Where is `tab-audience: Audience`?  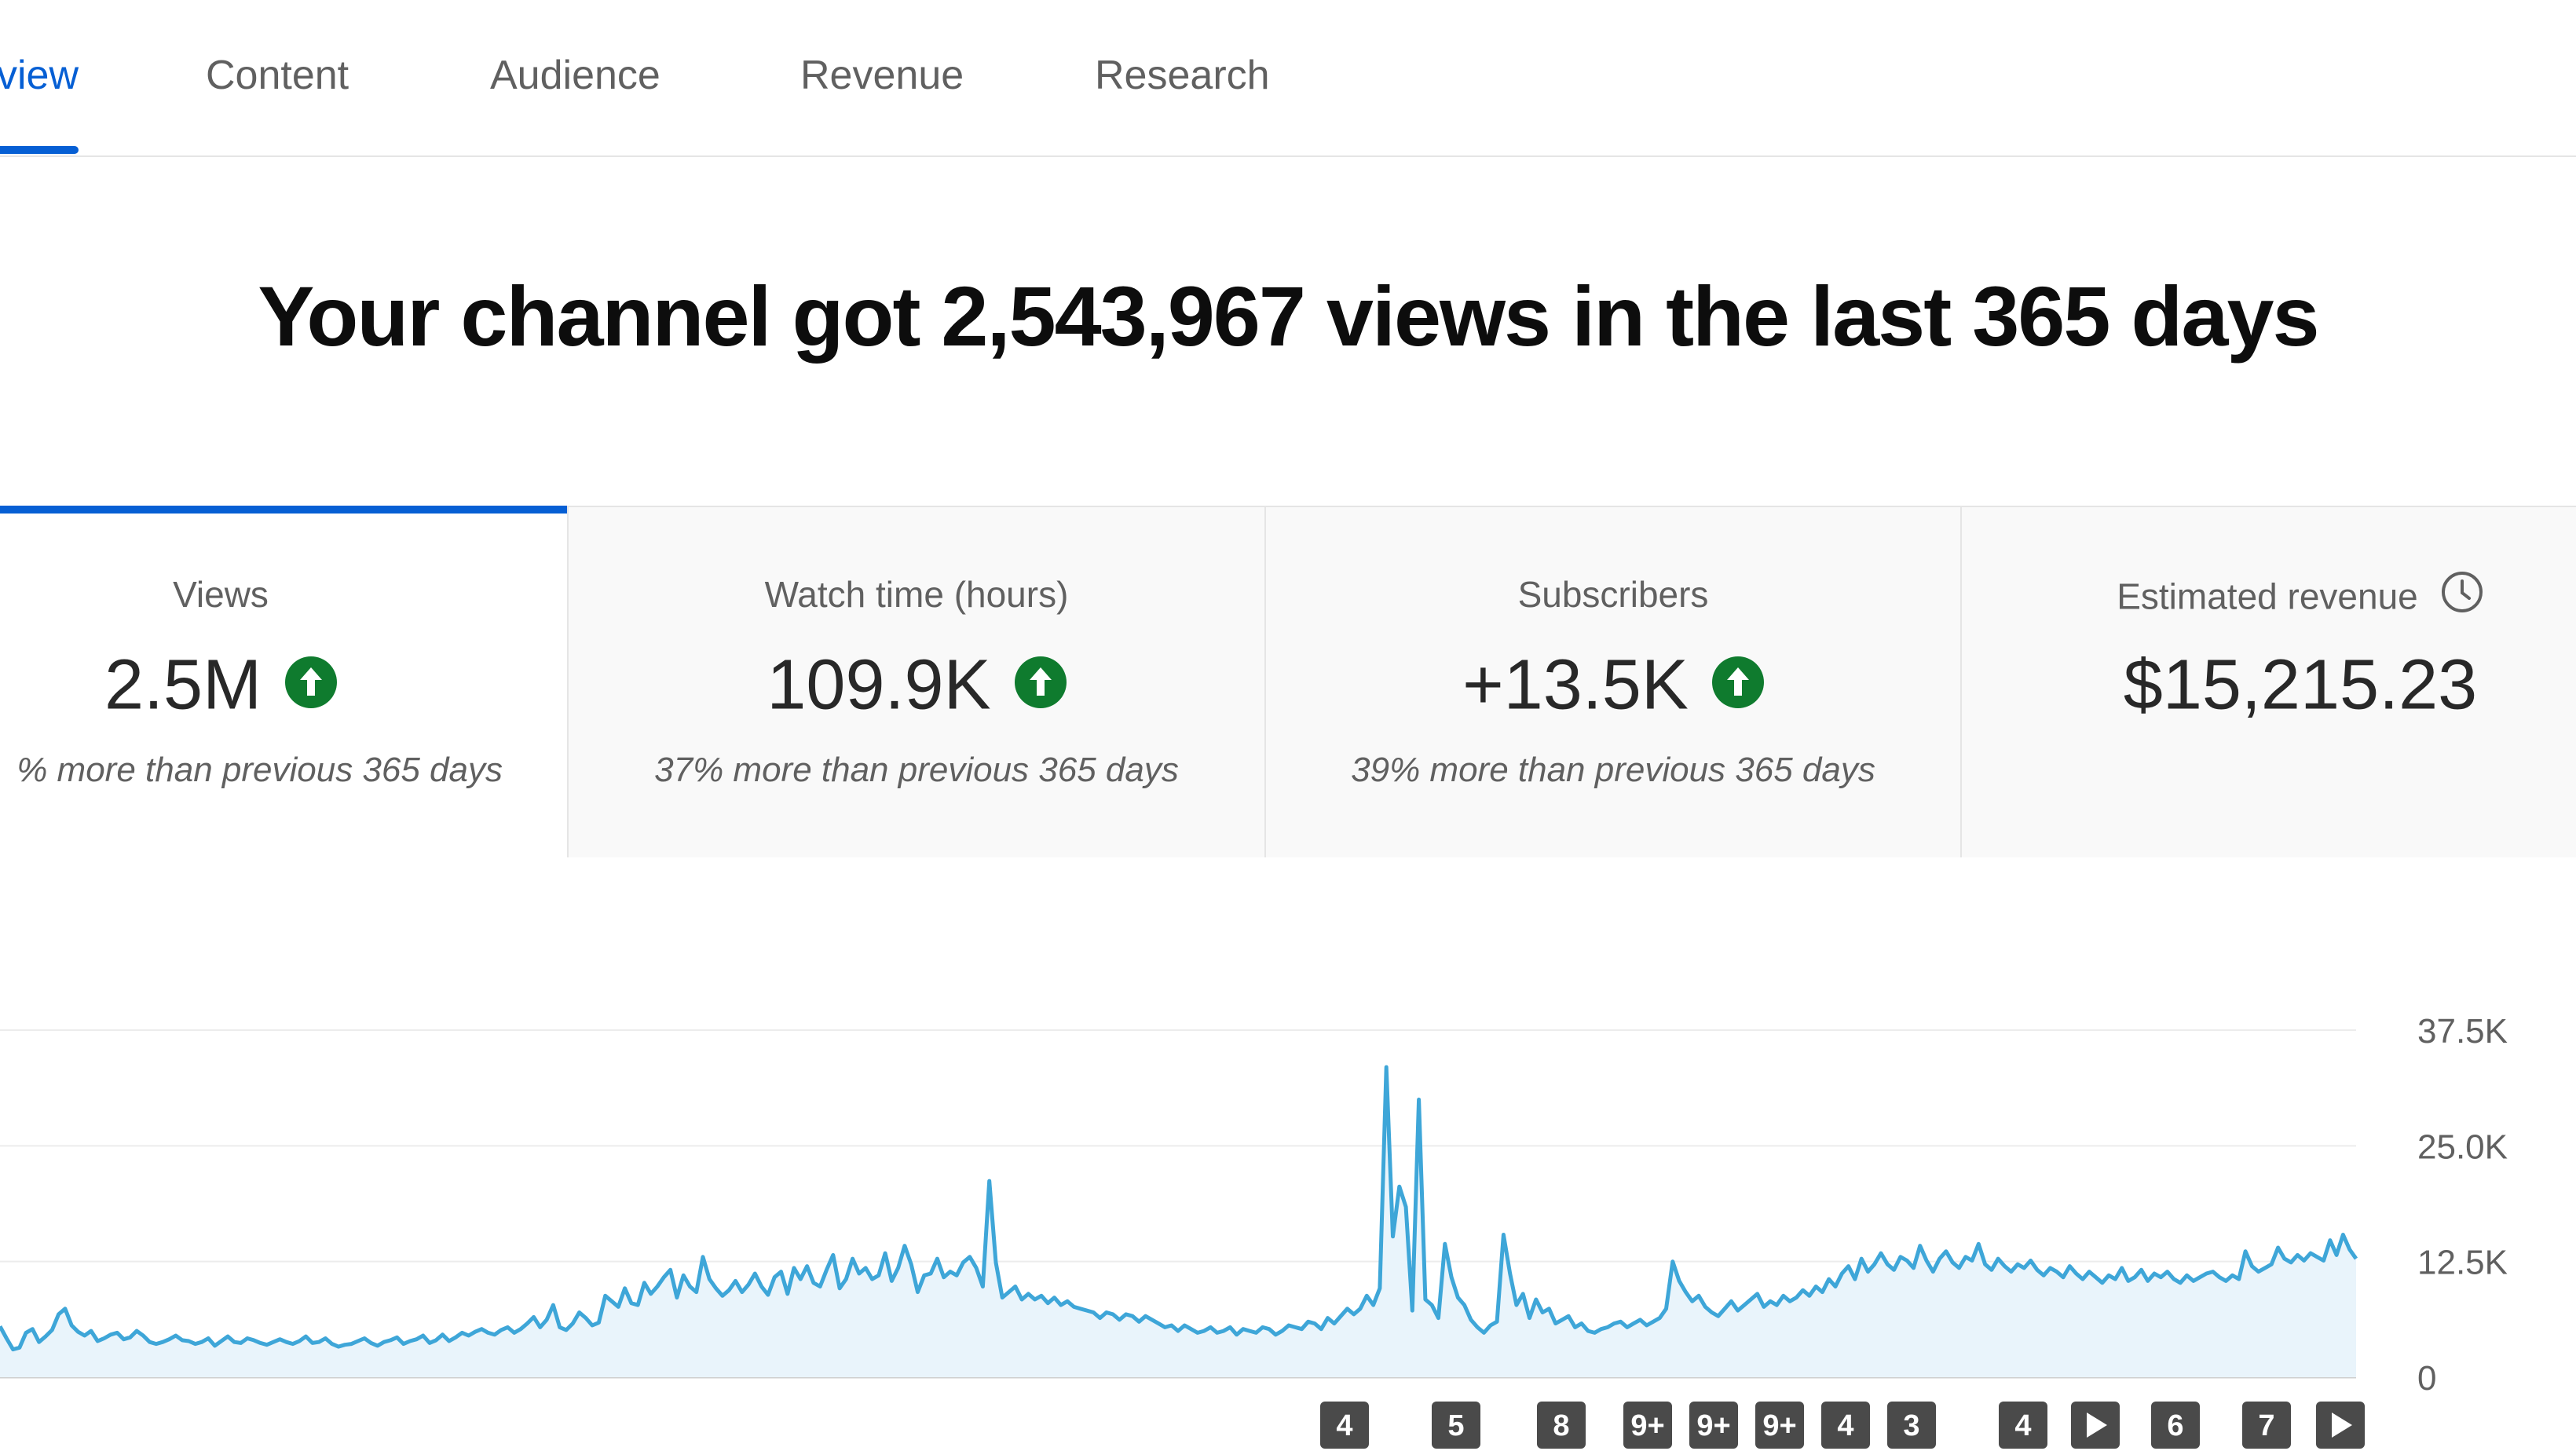 tab-audience: Audience is located at coordinates (575, 75).